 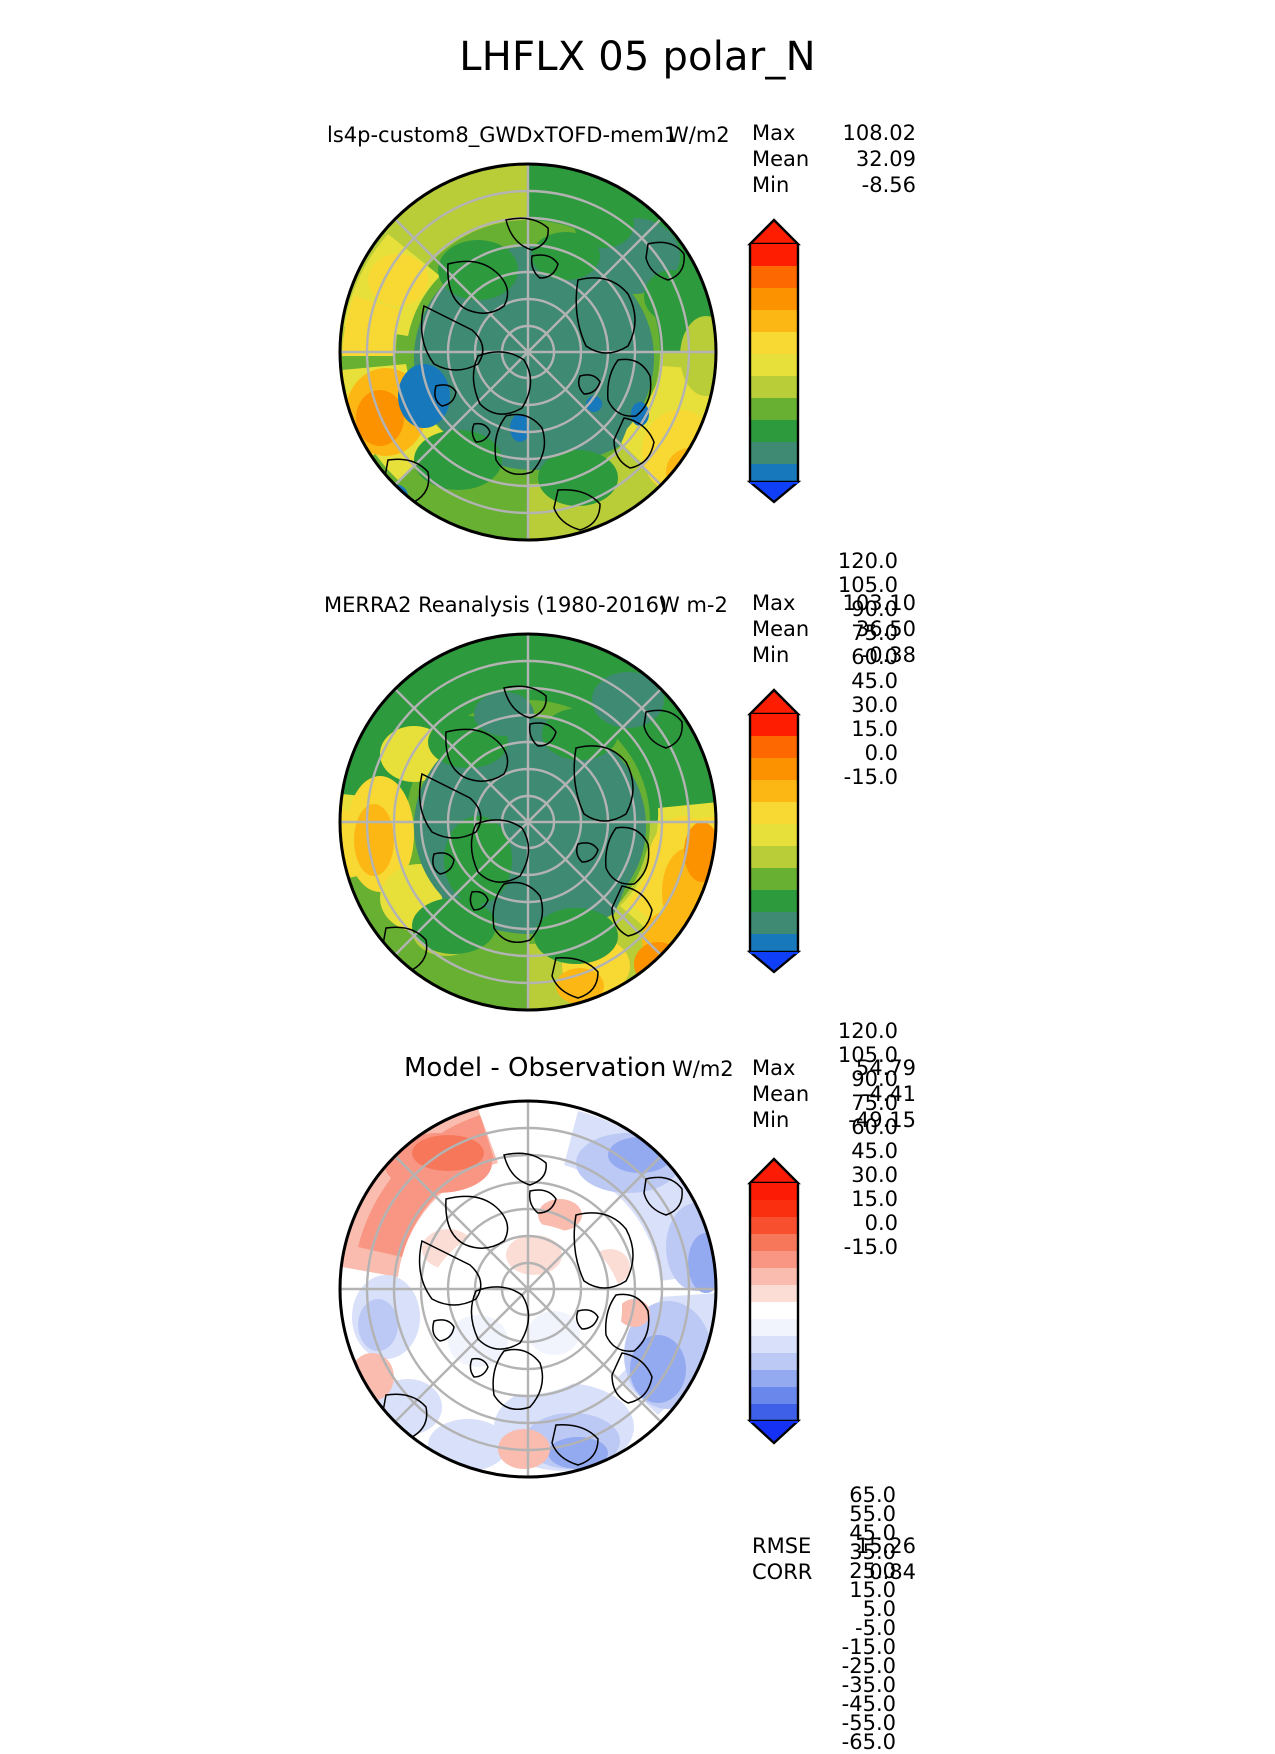 I want to click on stats-block: Max 103.10 Mean 36.50 Min -0.38, so click(x=834, y=629).